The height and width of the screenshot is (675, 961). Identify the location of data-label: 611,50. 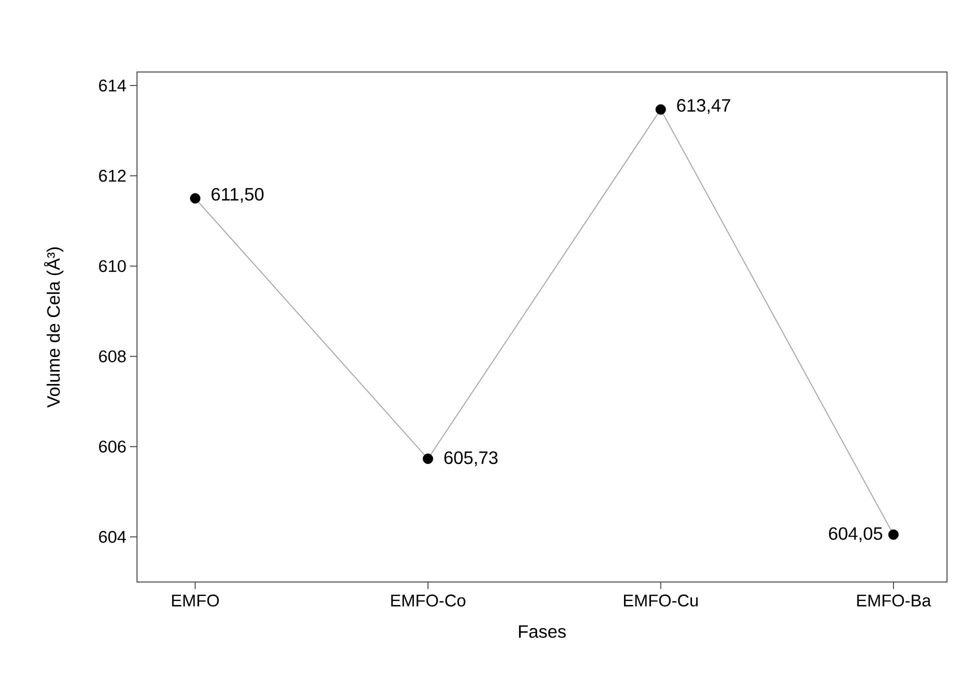
(238, 195).